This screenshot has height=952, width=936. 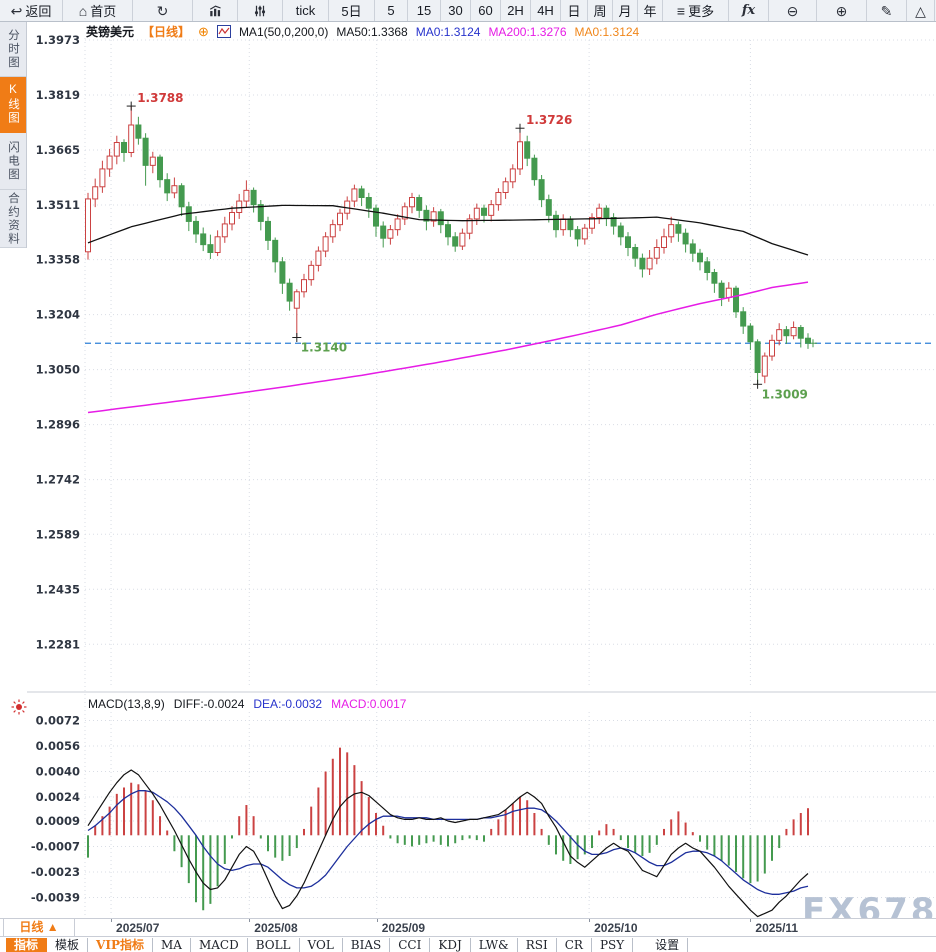 I want to click on tab-template: 模板, so click(x=68, y=944).